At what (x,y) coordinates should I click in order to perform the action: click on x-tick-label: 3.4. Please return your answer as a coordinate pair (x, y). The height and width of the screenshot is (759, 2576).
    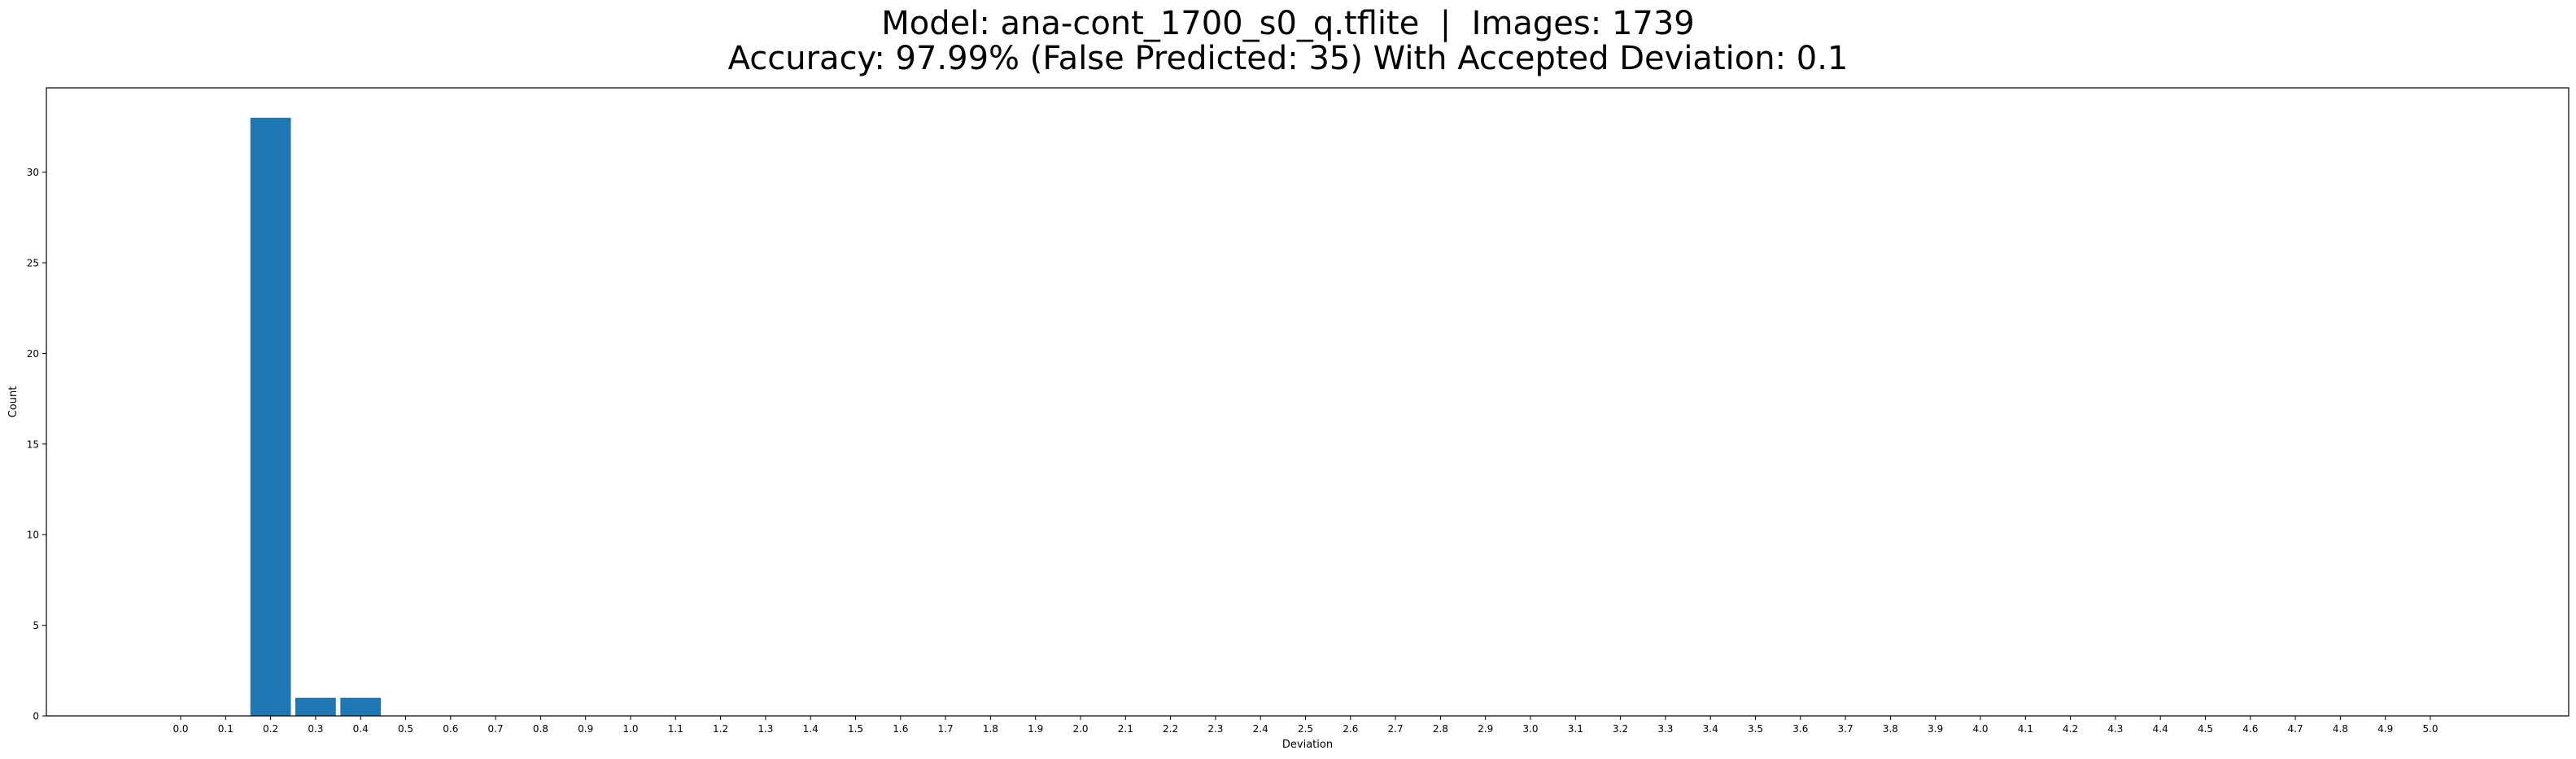
    Looking at the image, I should click on (1710, 729).